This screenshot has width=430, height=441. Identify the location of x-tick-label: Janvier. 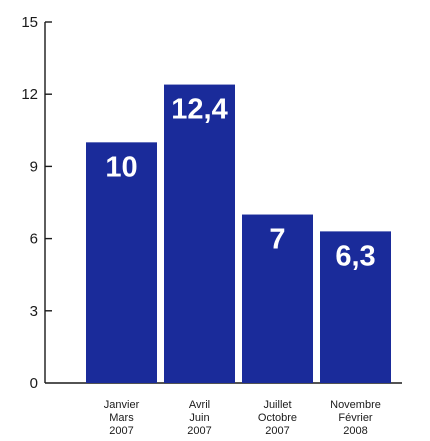
(122, 405).